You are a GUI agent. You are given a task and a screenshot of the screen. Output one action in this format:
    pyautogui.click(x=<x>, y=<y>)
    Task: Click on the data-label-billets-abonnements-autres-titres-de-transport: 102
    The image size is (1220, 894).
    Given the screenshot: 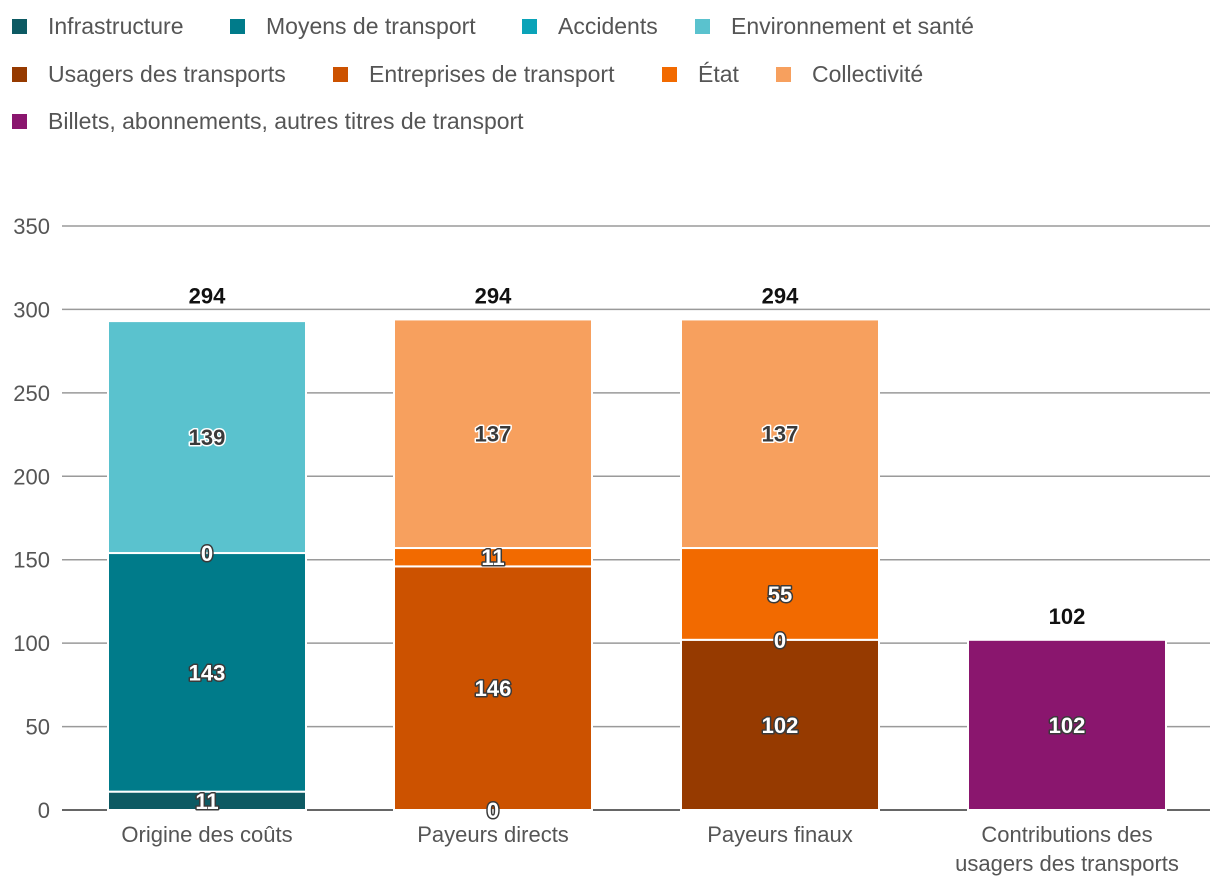 What is the action you would take?
    pyautogui.click(x=1067, y=725)
    